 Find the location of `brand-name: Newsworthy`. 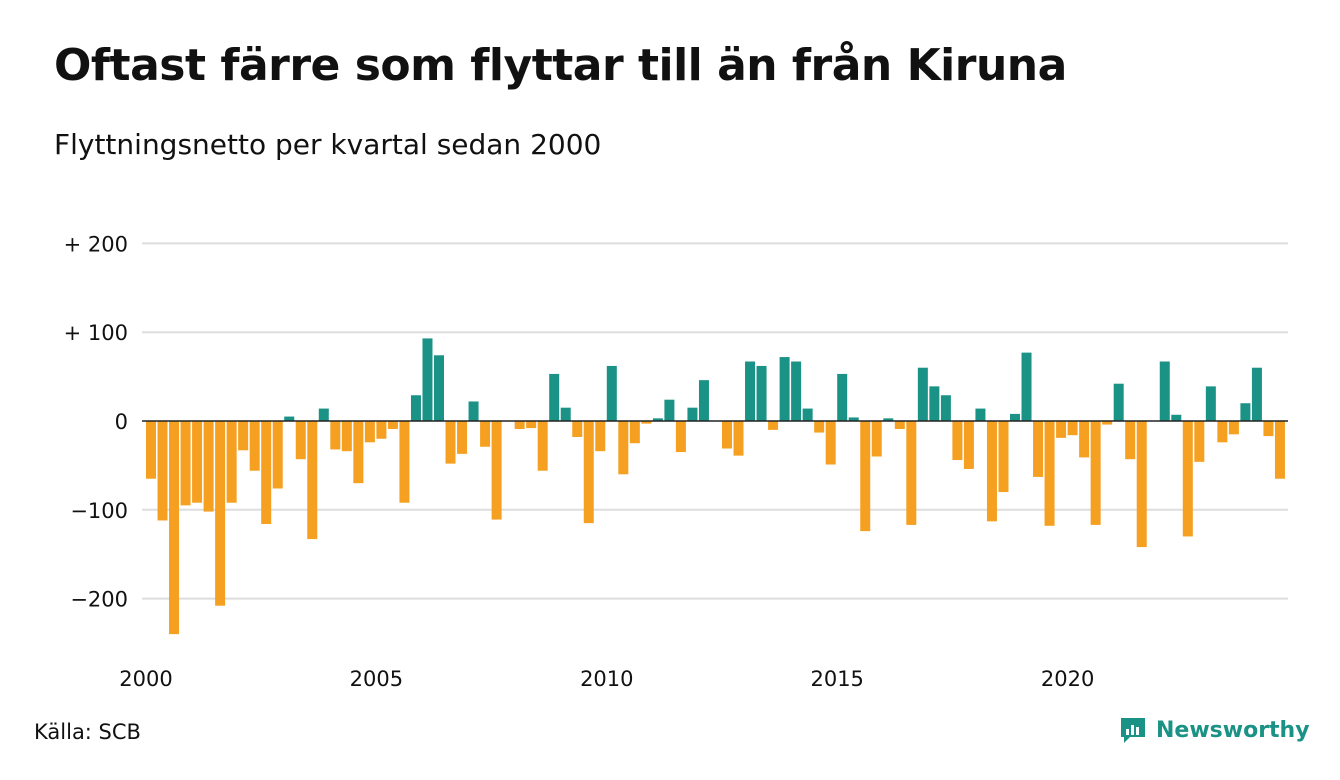

brand-name: Newsworthy is located at coordinates (1233, 730).